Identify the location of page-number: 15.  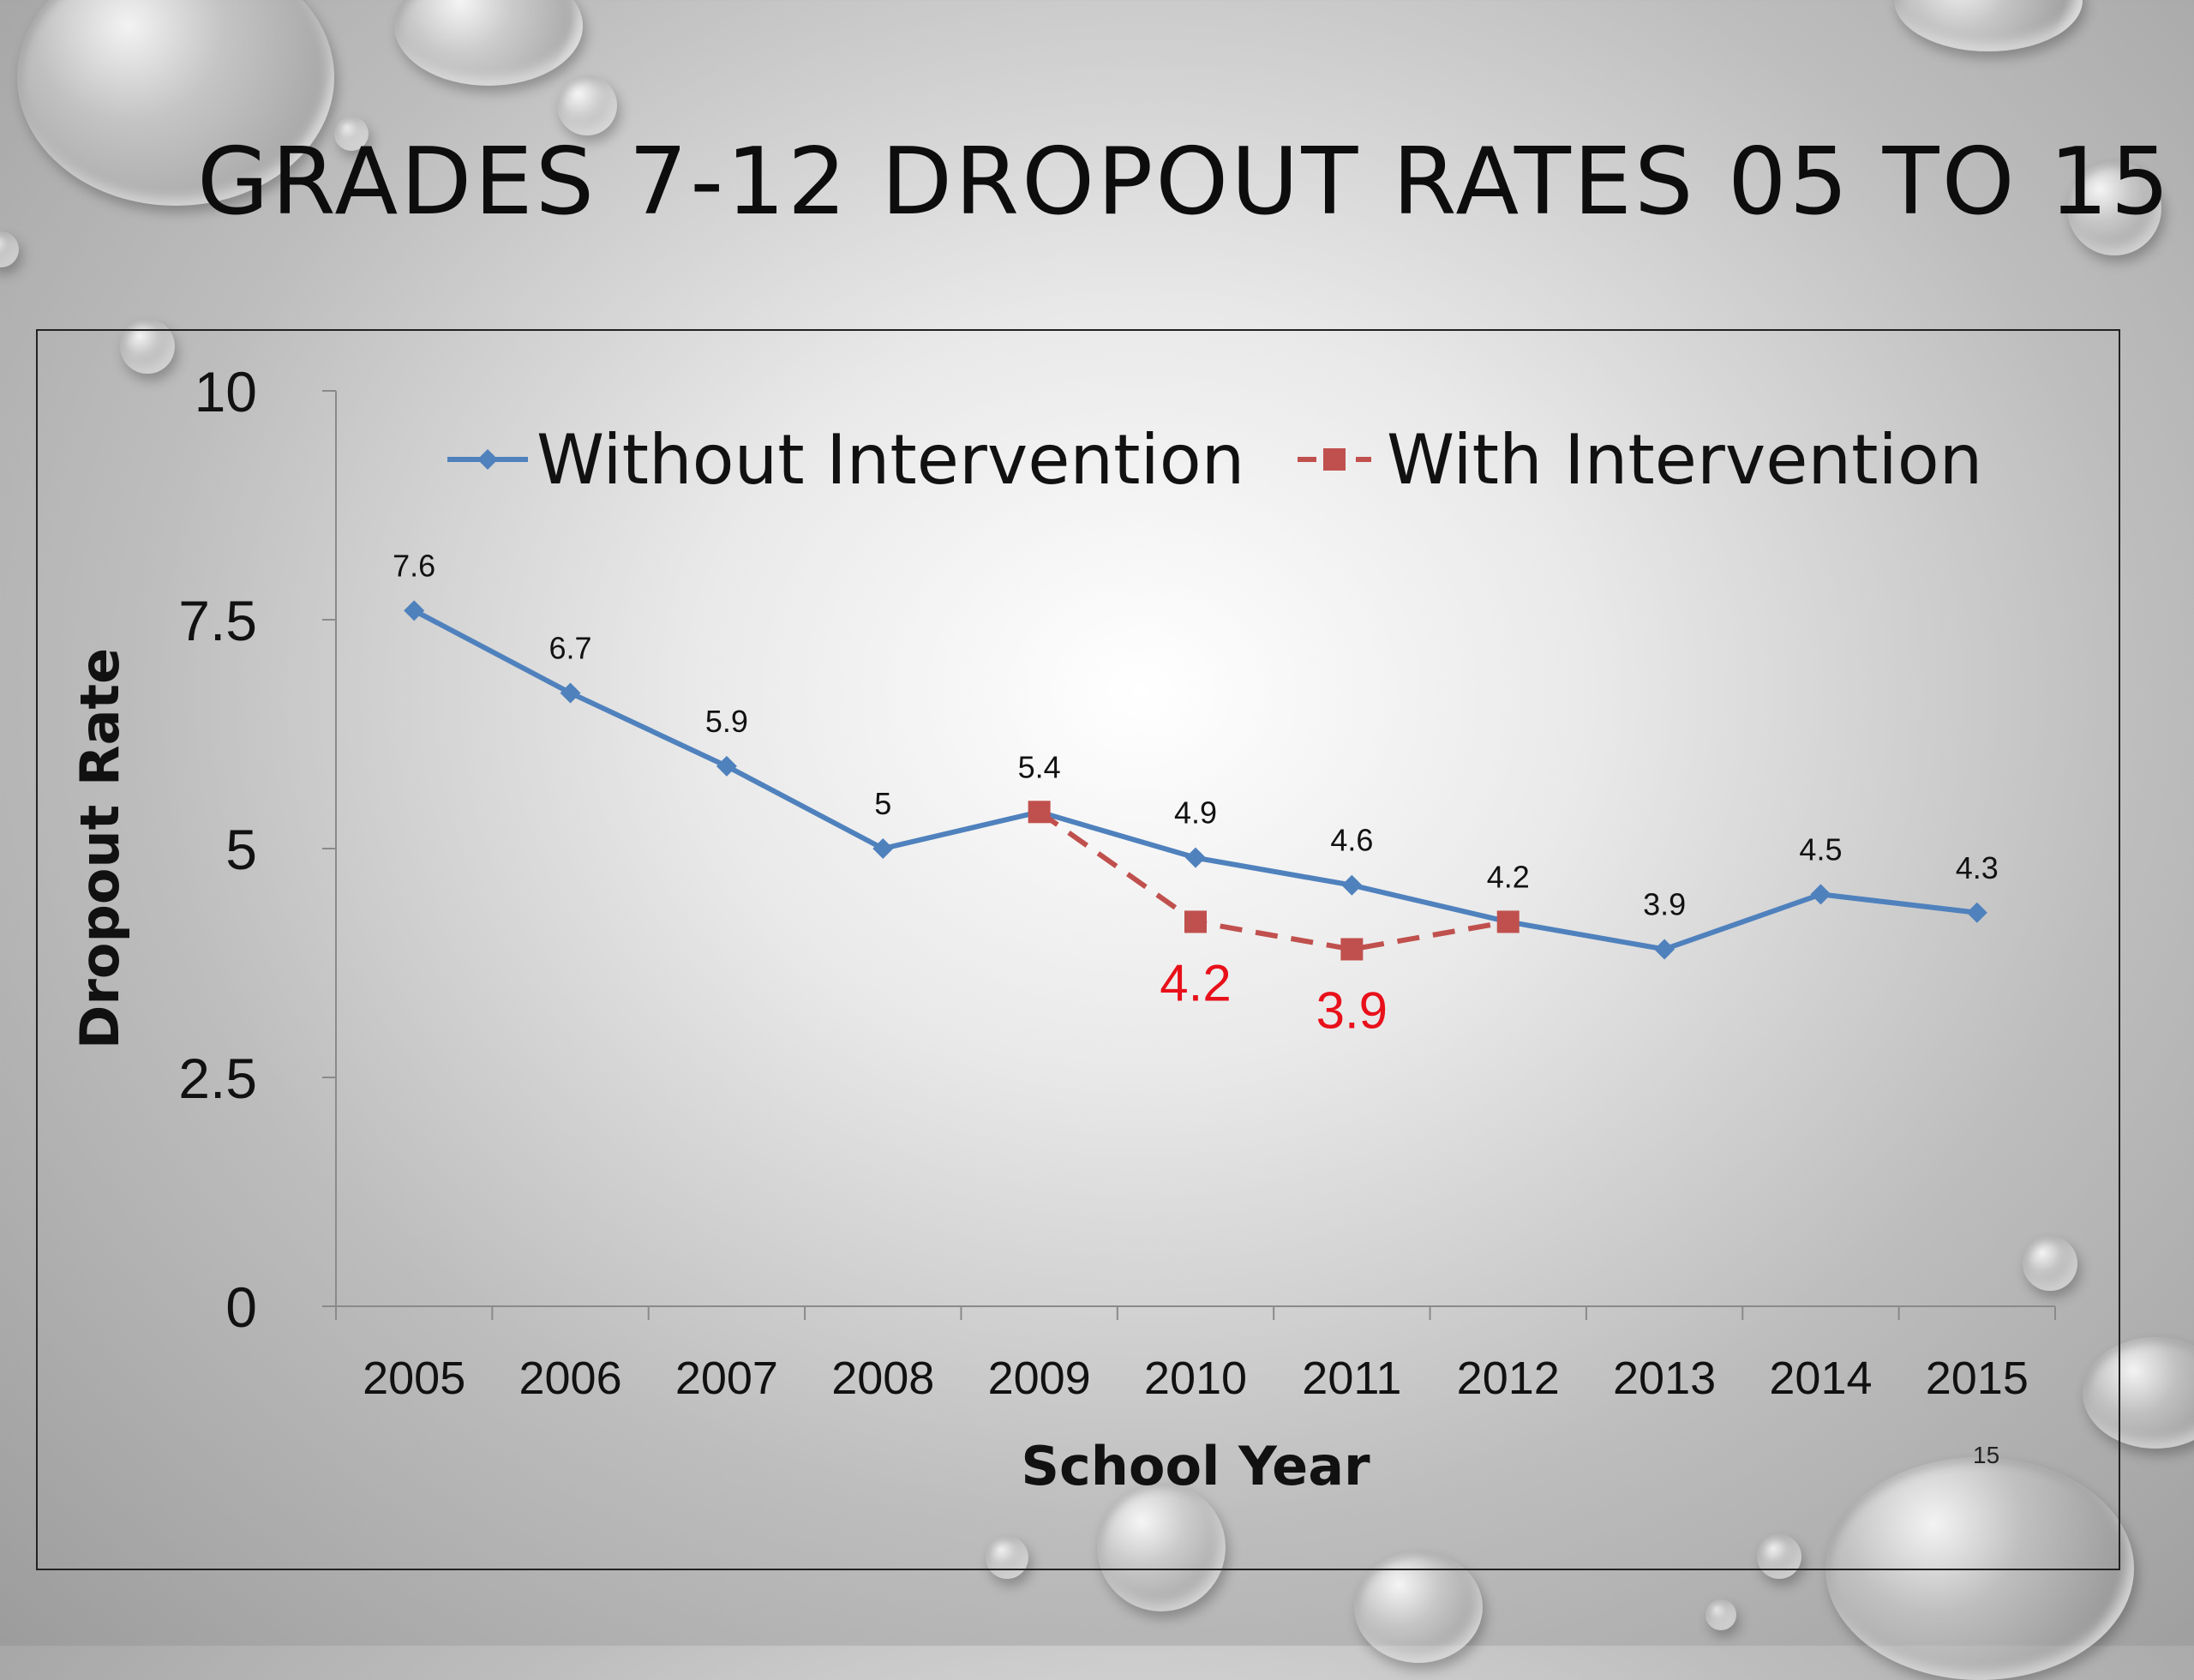
(1986, 1455).